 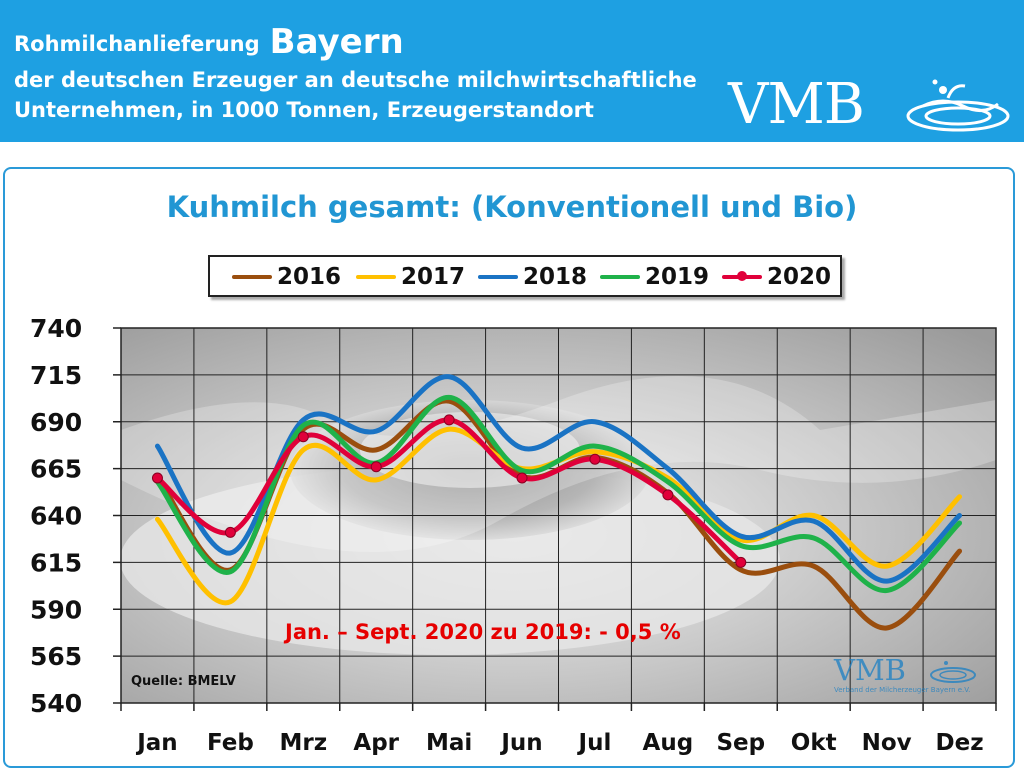 I want to click on watermark-splash-icon, so click(x=953, y=672).